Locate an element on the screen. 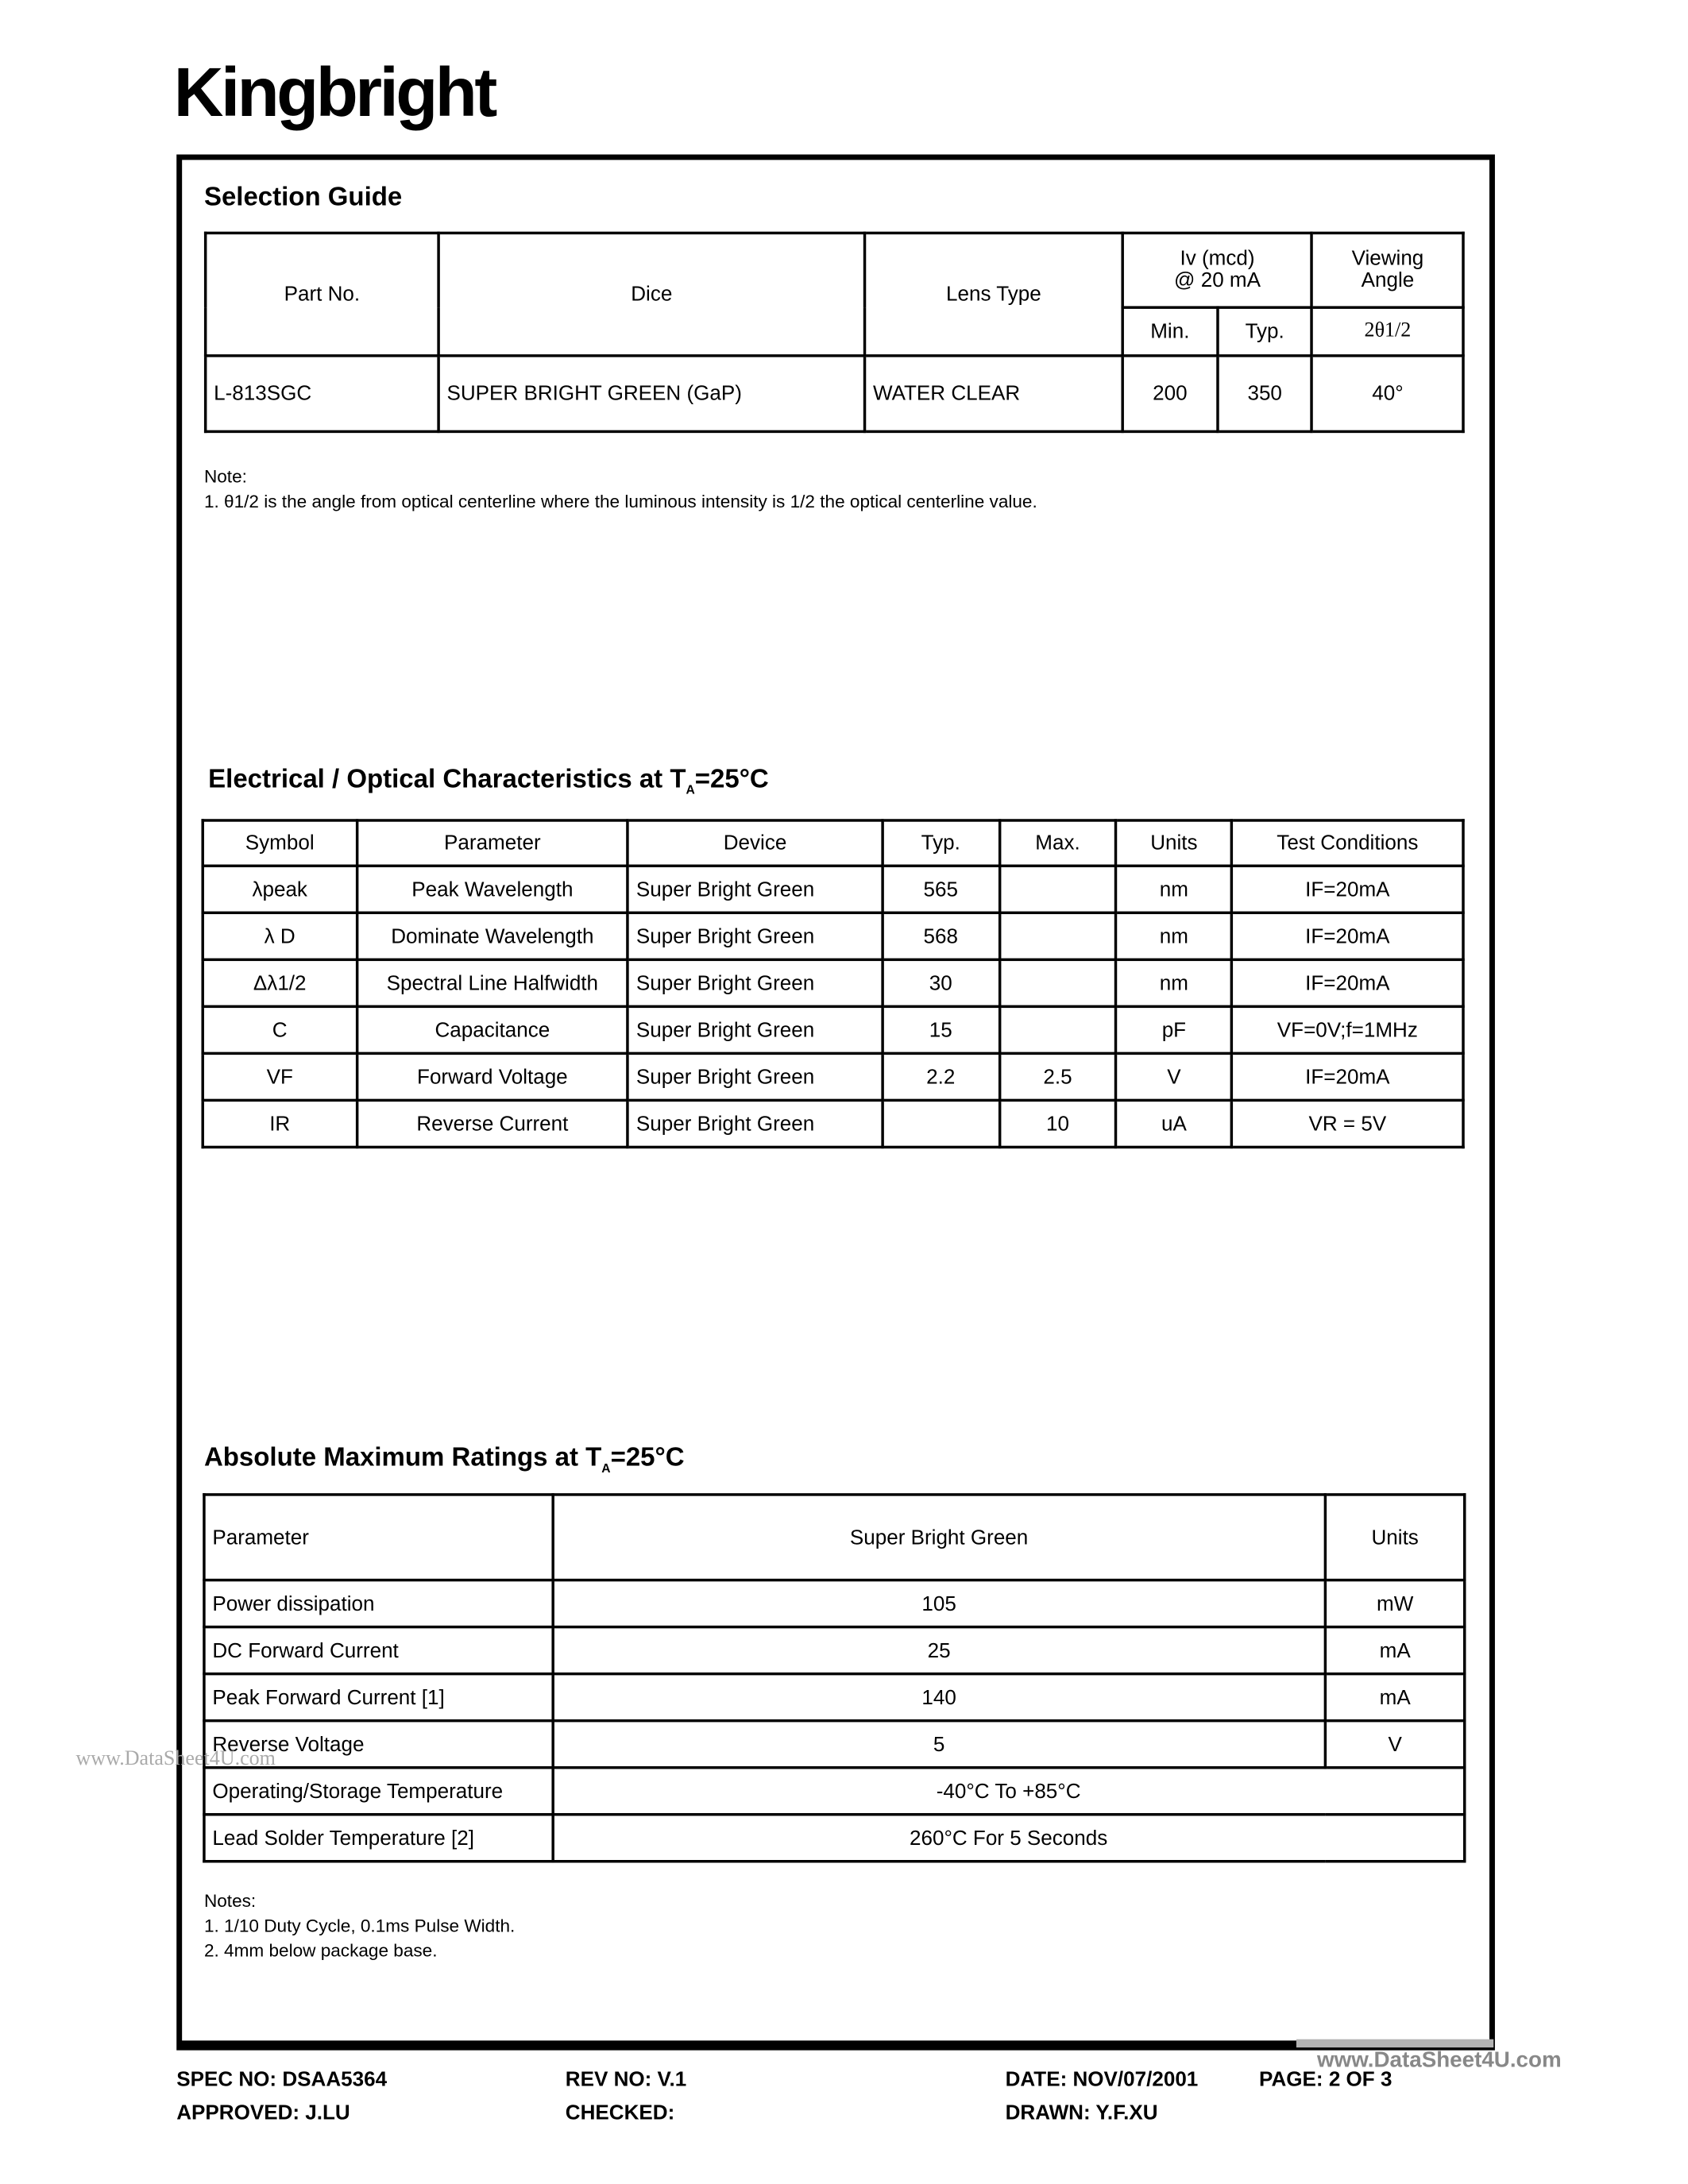  table-cell: mW is located at coordinates (1394, 1603).